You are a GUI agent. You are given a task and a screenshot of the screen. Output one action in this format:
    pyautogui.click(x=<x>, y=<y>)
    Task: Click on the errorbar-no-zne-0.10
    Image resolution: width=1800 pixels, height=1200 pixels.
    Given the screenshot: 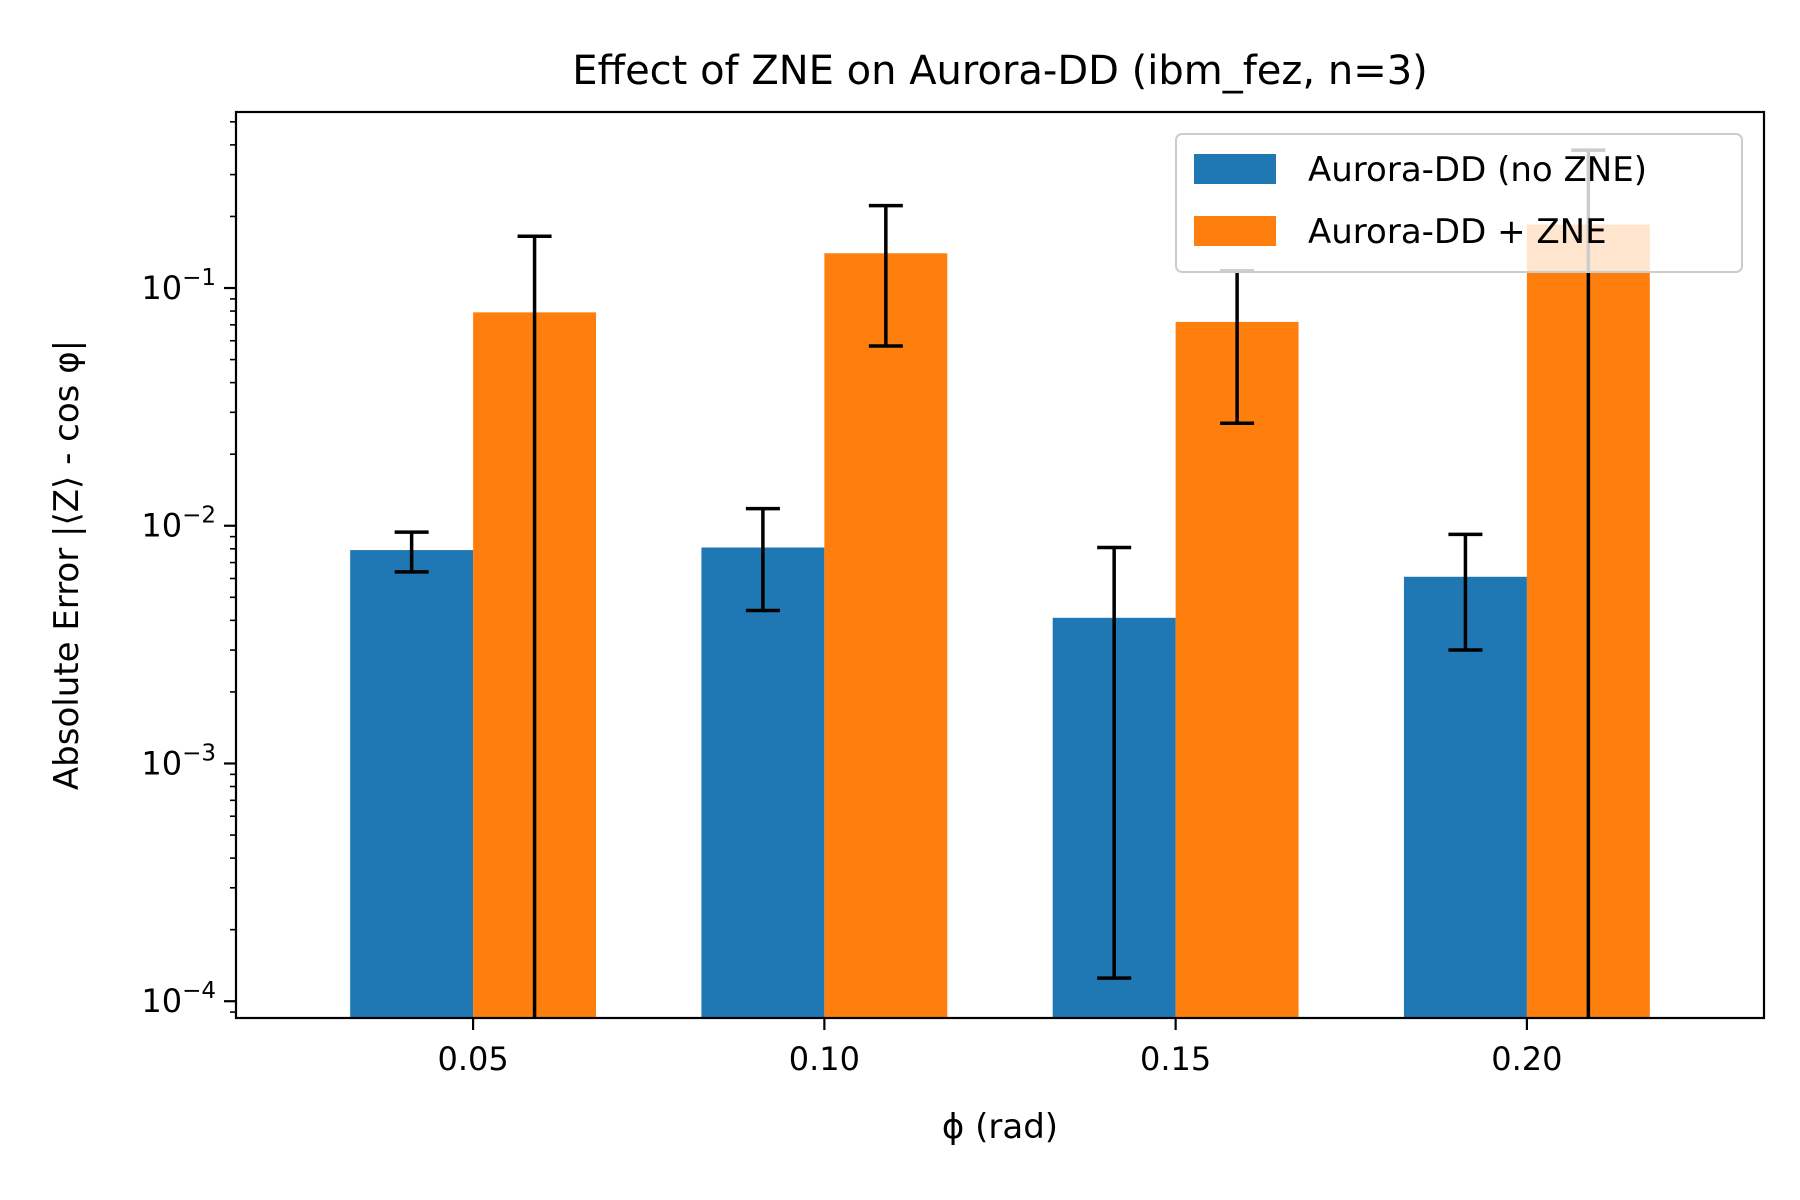 What is the action you would take?
    pyautogui.click(x=762, y=559)
    